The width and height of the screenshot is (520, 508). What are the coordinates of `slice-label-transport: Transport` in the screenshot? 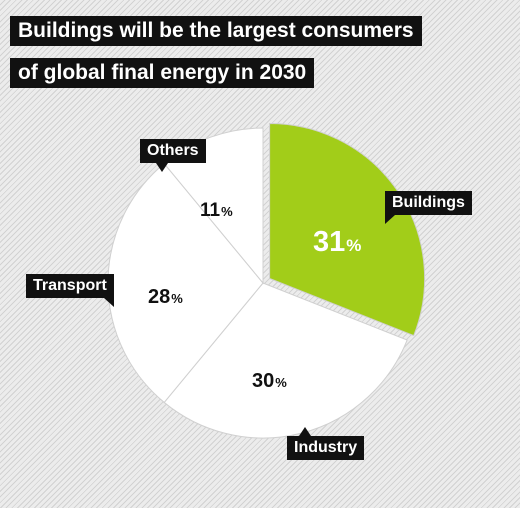 It's located at (70, 290).